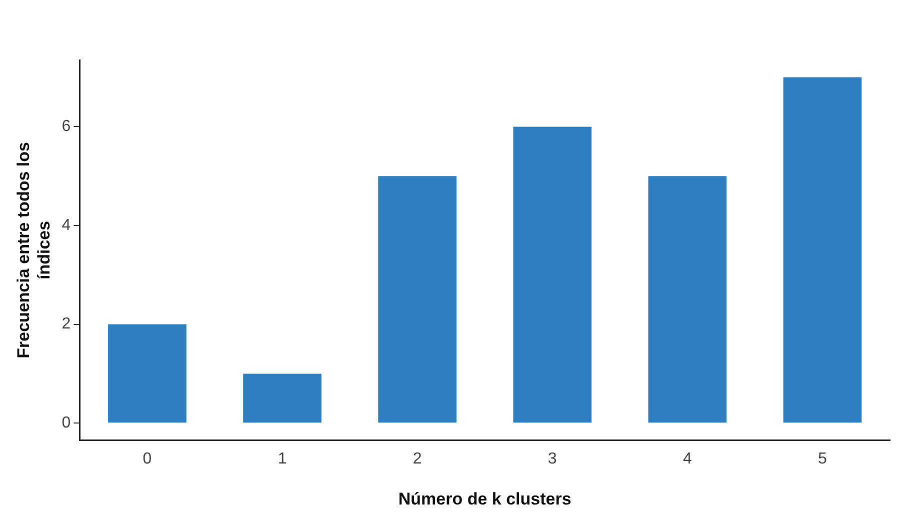 Image resolution: width=900 pixels, height=522 pixels. I want to click on x-tick-label: 4, so click(687, 459).